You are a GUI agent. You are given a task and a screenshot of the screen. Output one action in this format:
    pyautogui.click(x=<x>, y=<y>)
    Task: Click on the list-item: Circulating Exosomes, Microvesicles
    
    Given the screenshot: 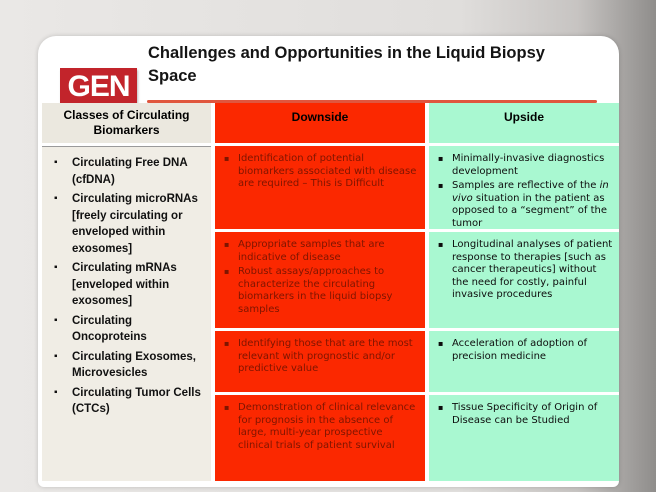 What is the action you would take?
    pyautogui.click(x=128, y=365)
    